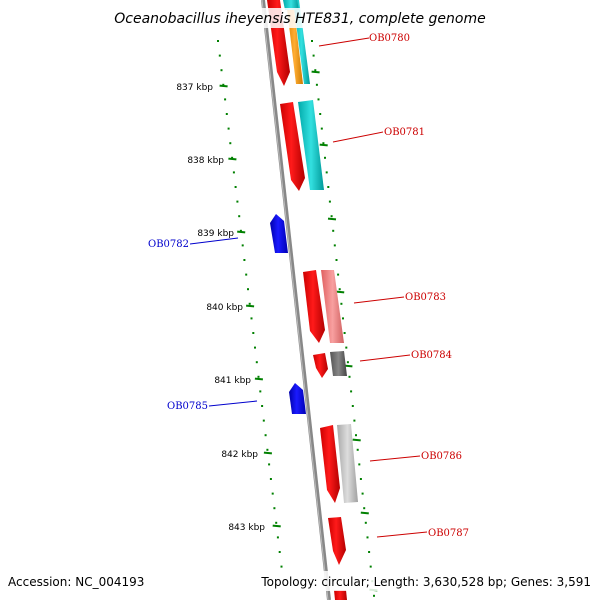 The height and width of the screenshot is (600, 600). I want to click on ruler-label-843: 843 kbp, so click(246, 528).